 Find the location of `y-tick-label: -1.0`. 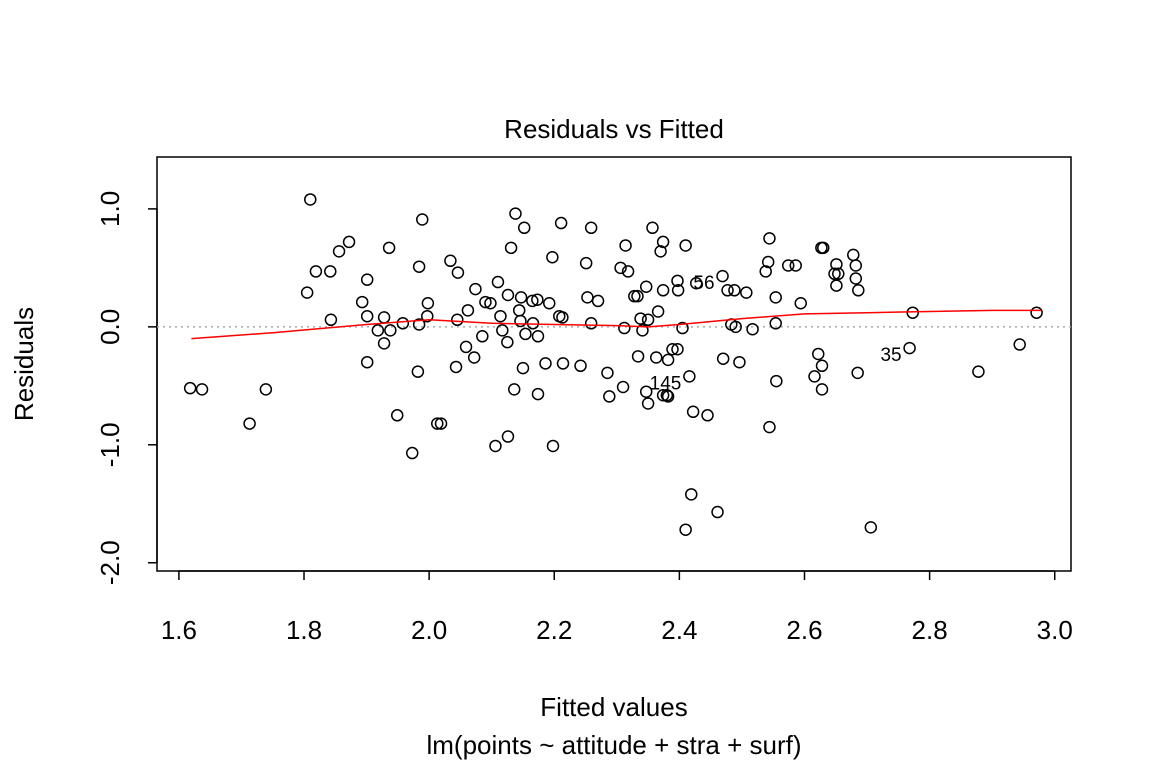

y-tick-label: -1.0 is located at coordinates (110, 444).